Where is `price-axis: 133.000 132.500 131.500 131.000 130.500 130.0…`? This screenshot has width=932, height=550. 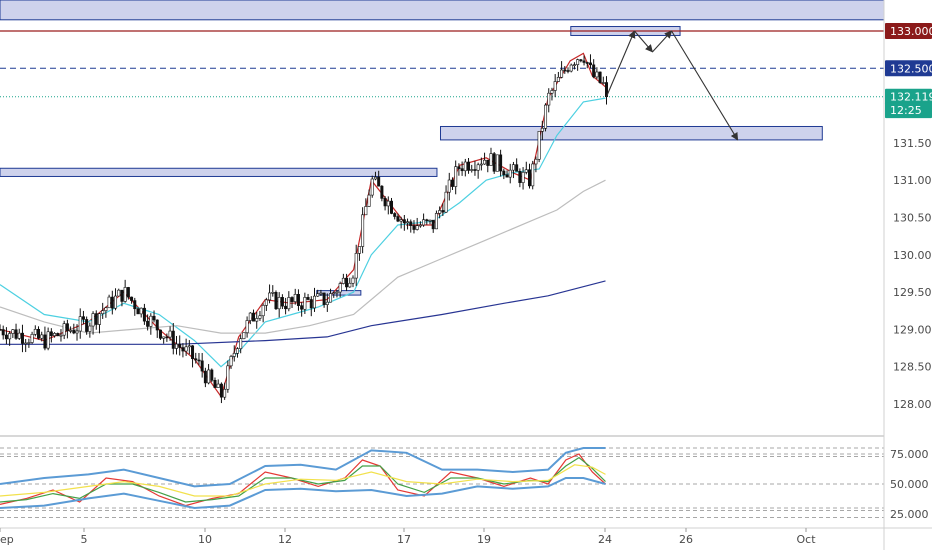 price-axis: 133.000 132.500 131.500 131.000 130.500 130.0… is located at coordinates (912, 218).